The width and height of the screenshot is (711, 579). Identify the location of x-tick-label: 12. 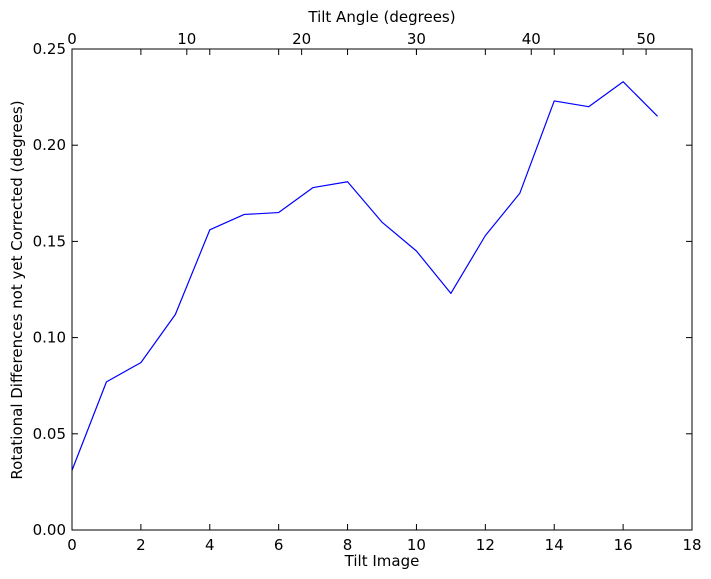
(485, 545).